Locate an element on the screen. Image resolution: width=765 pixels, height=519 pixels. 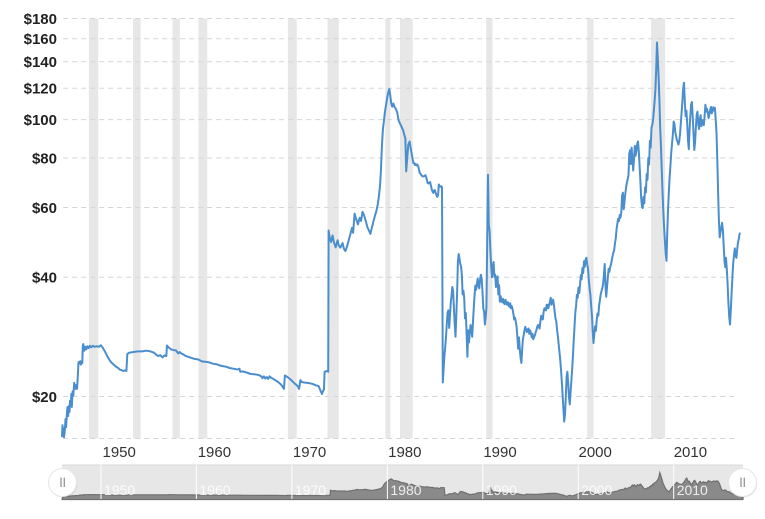
svg-text: $20 is located at coordinates (44, 397).